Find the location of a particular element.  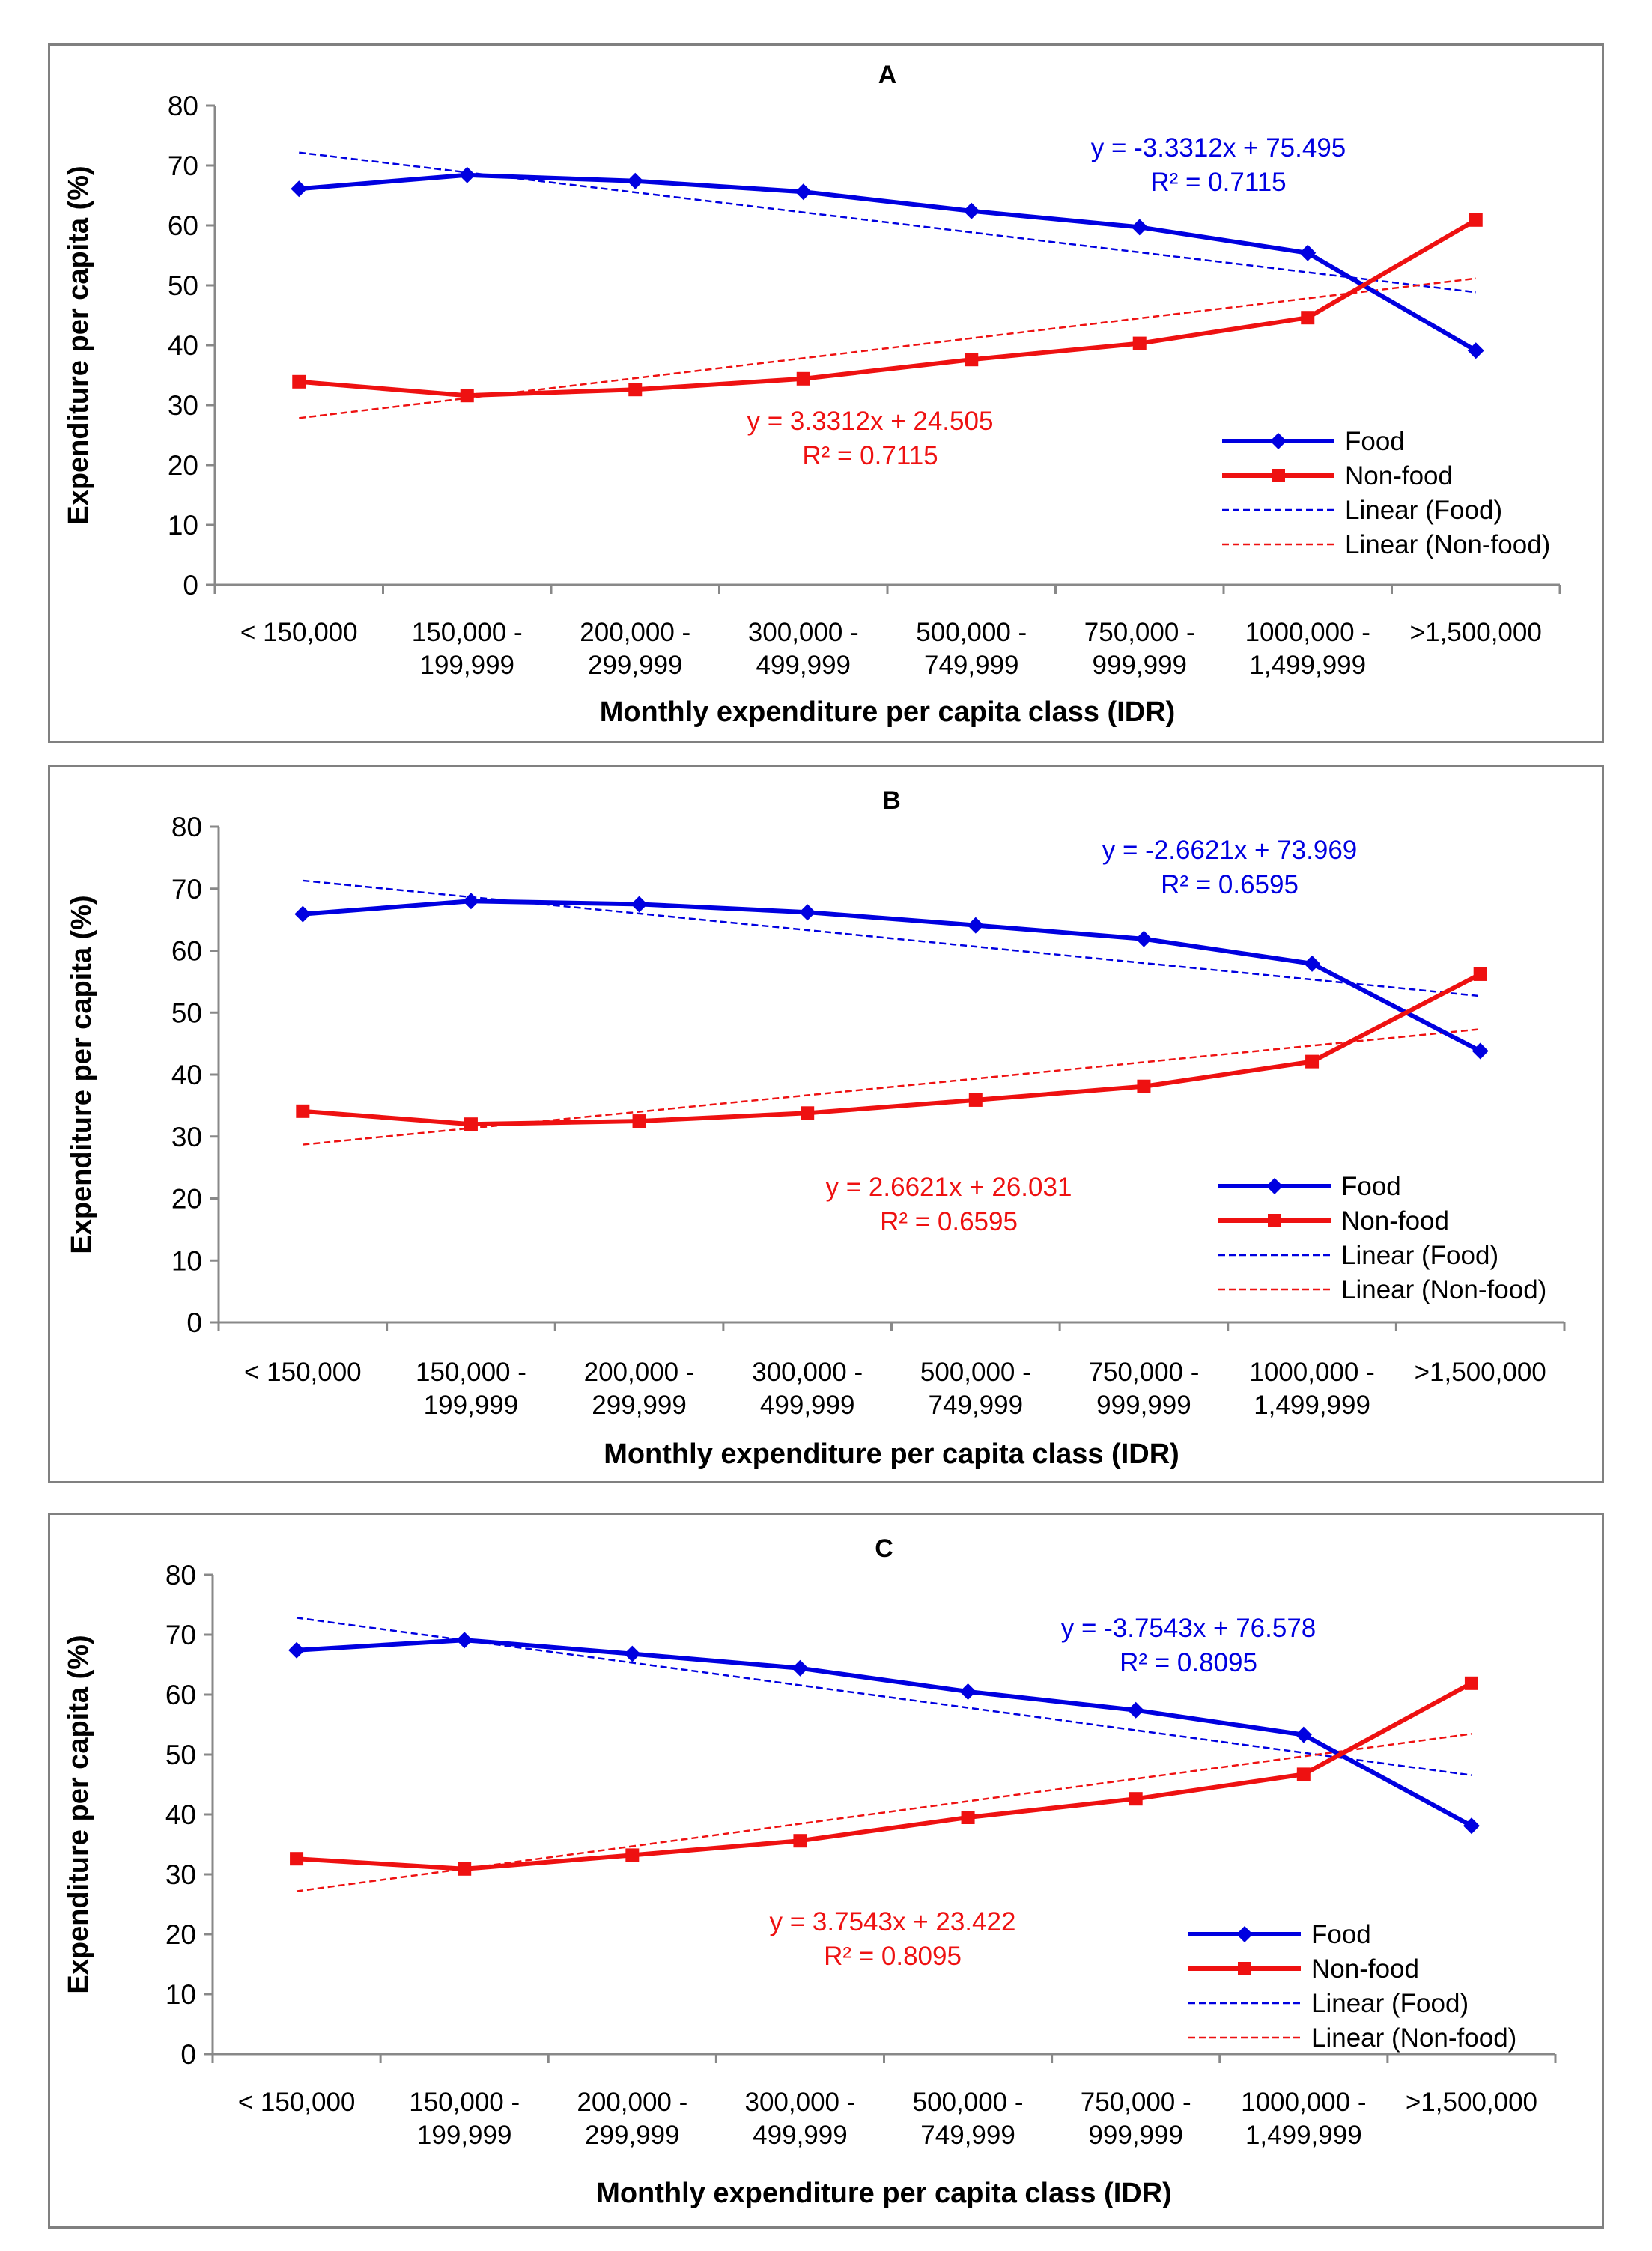

trend-equation-food: y = -3.7543x + 76.578 is located at coordinates (1189, 1628).